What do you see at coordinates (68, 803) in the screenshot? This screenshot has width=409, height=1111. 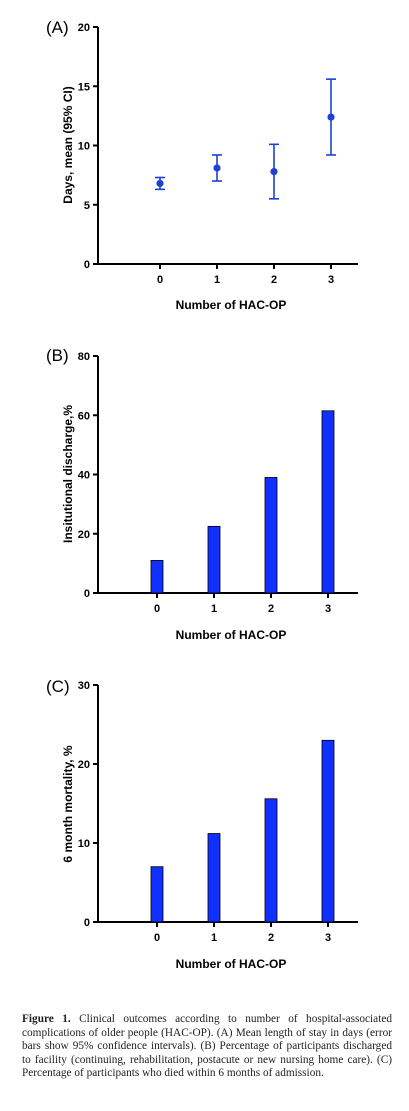 I see `y-axis-title-c: 6 month mortality, %` at bounding box center [68, 803].